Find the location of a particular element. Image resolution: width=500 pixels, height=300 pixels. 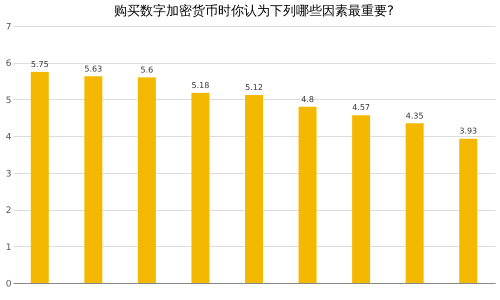

data-label: 4.8 is located at coordinates (307, 99).